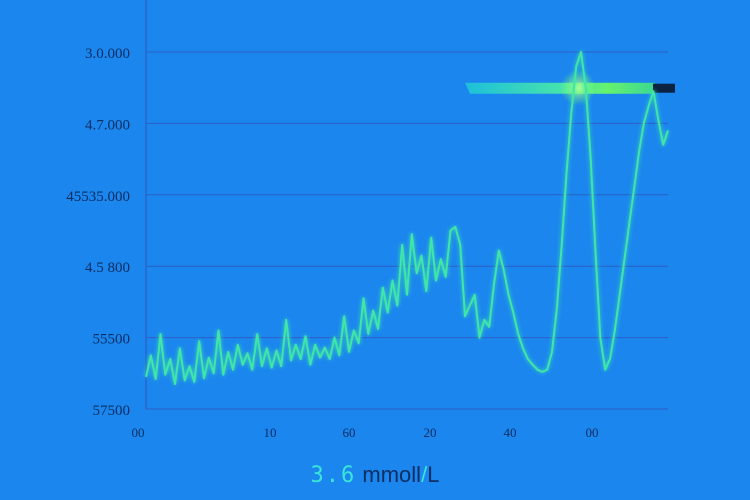 Image resolution: width=750 pixels, height=500 pixels. I want to click on x-tick-label-0: 00, so click(138, 432).